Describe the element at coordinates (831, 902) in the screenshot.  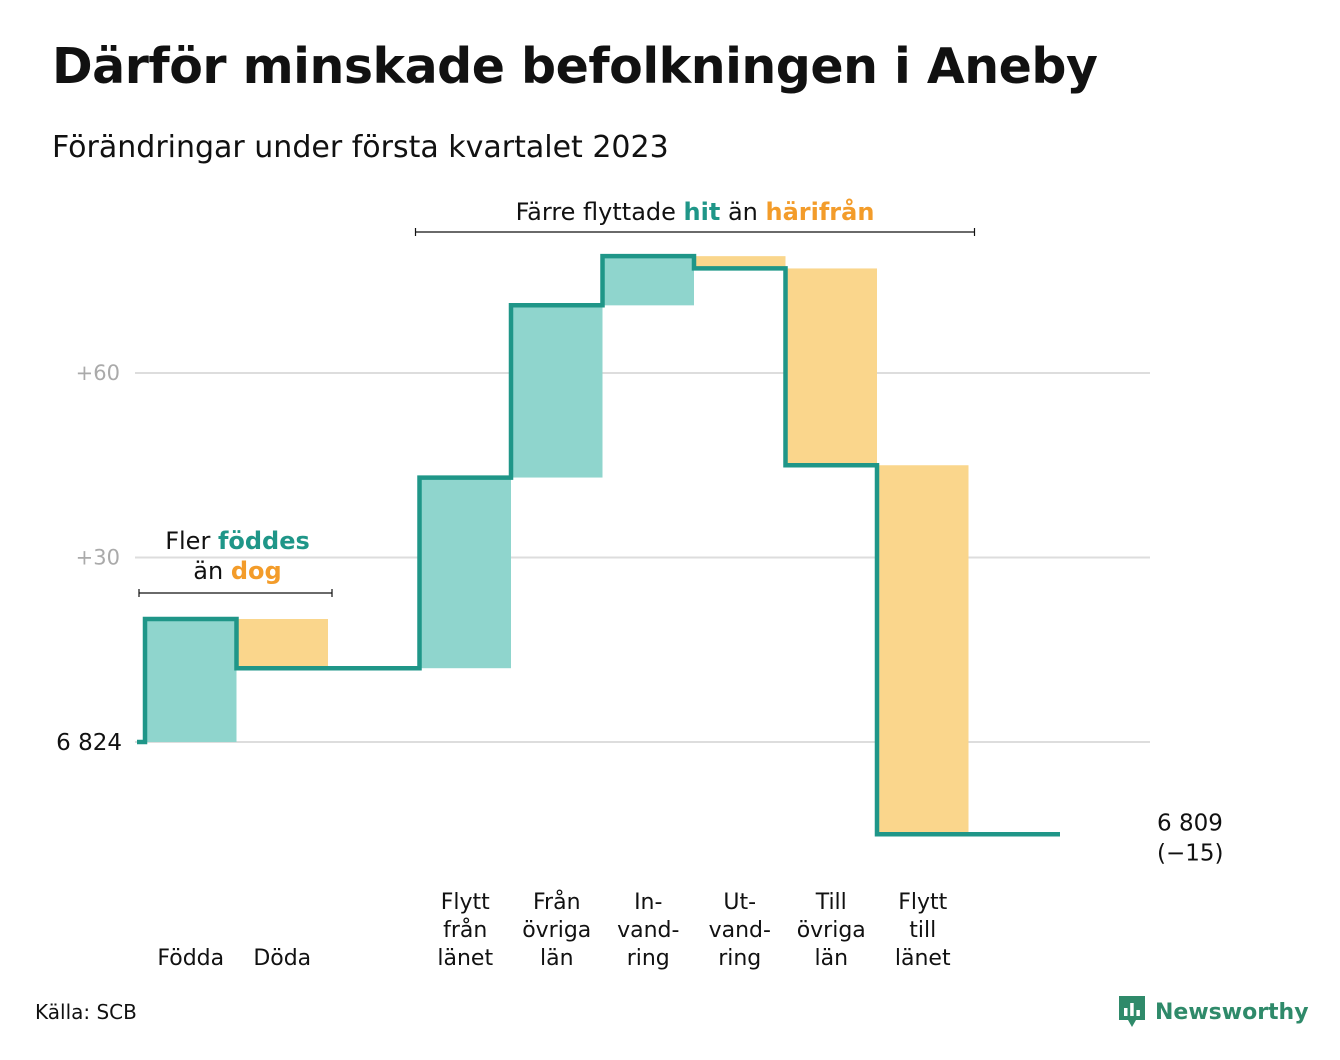
I see `x-category-label: Till` at that location.